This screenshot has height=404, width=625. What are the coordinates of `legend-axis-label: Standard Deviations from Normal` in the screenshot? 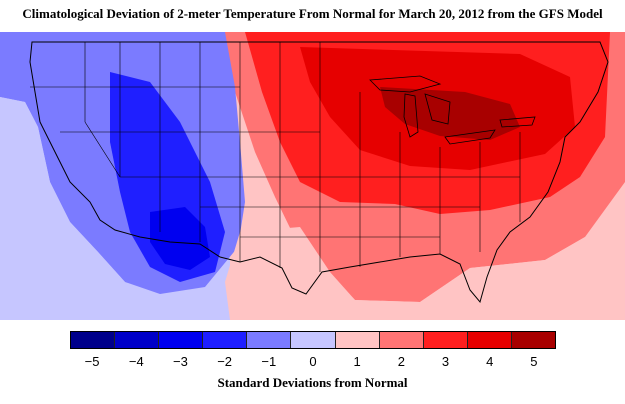 It's located at (312, 382).